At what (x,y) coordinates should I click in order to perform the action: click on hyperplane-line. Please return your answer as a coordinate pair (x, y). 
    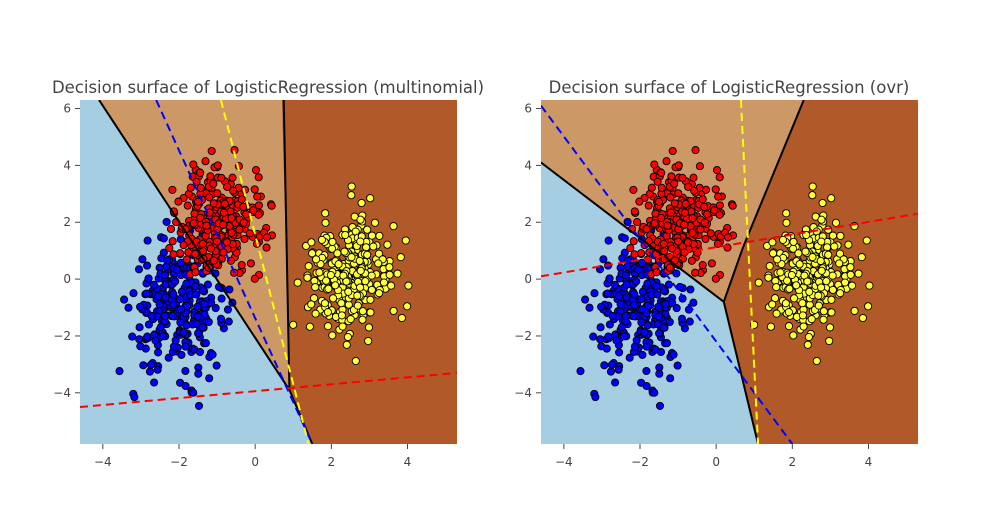
    Looking at the image, I should click on (268, 390).